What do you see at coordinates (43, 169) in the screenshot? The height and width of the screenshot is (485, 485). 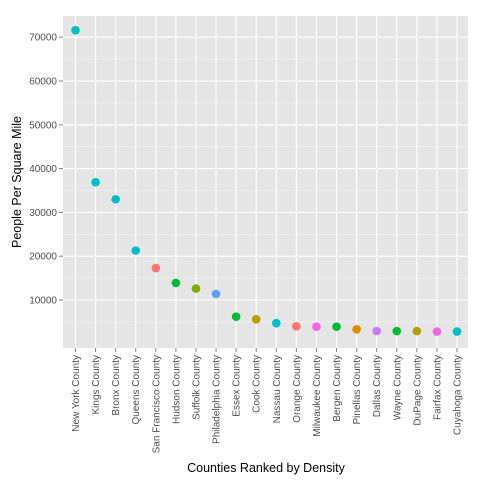 I see `y-tick-label: 40000` at bounding box center [43, 169].